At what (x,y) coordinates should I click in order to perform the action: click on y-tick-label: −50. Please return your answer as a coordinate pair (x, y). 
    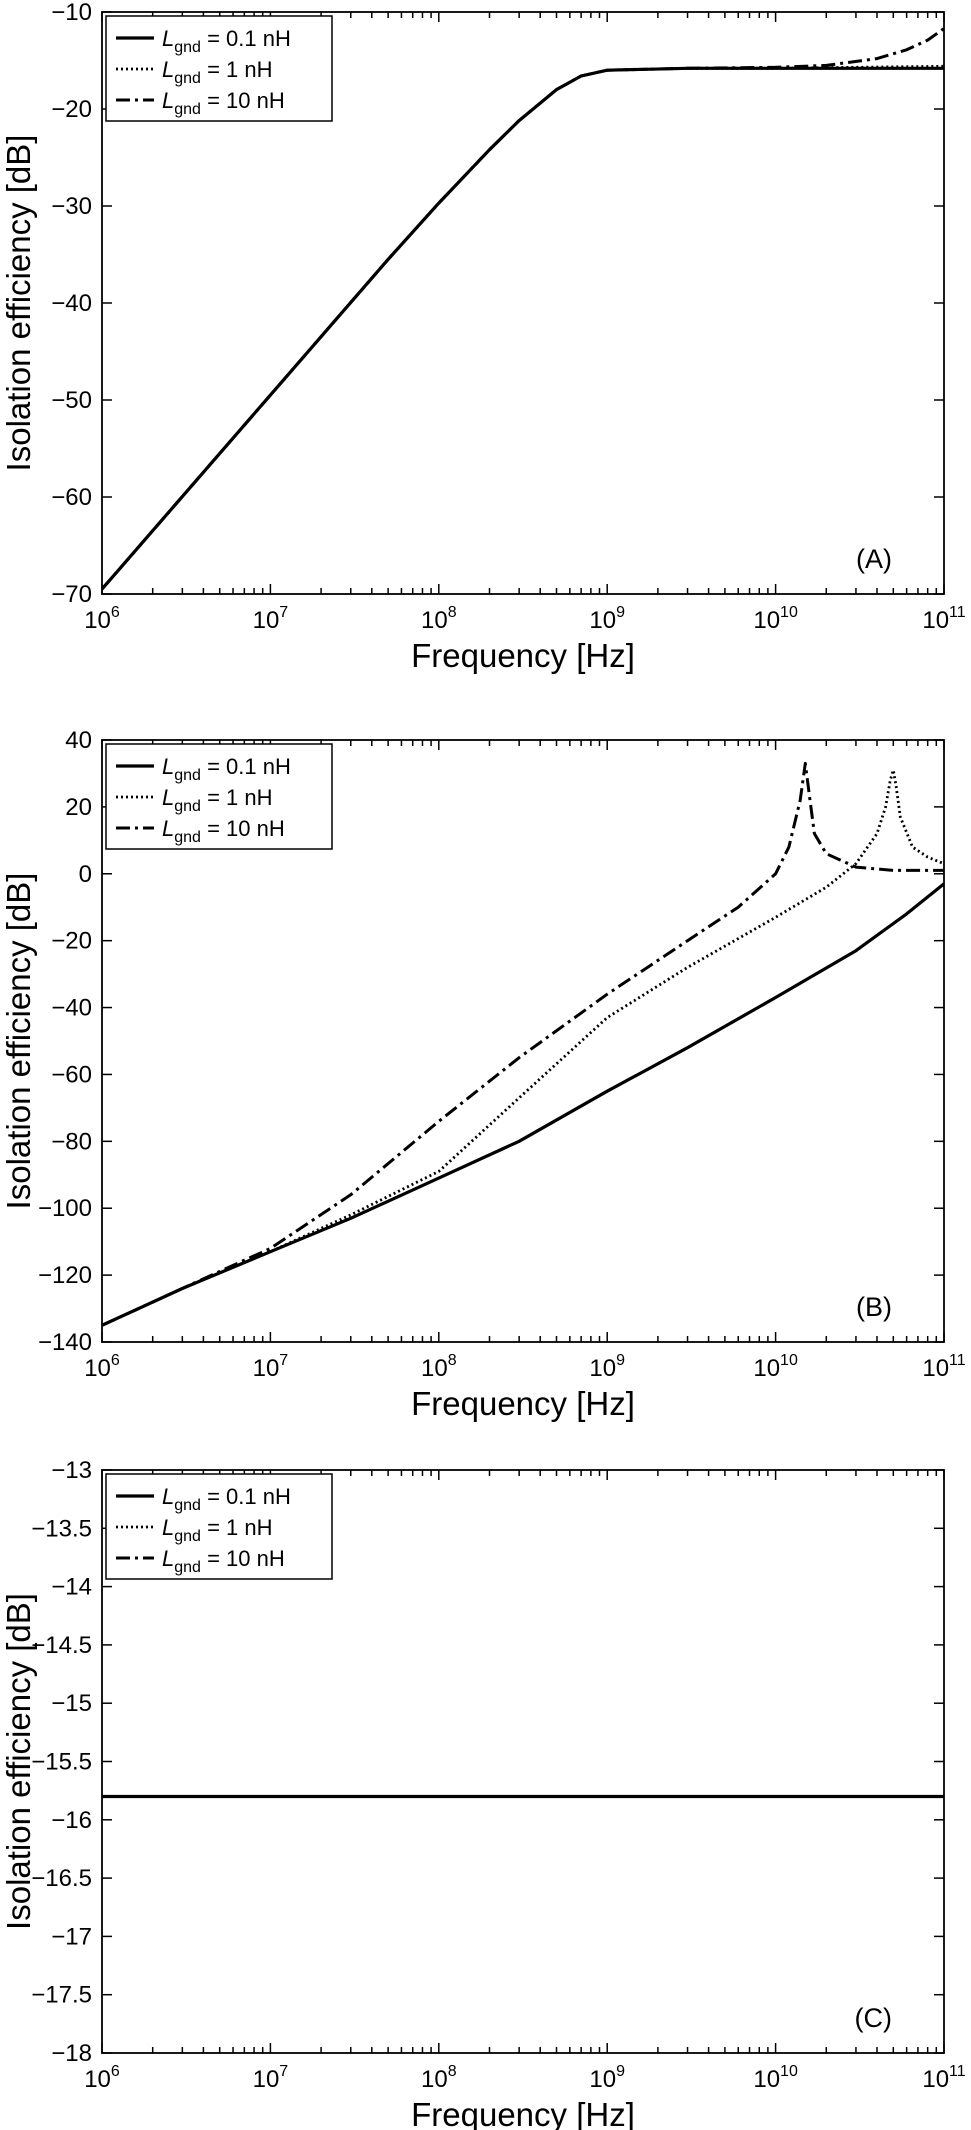
    Looking at the image, I should click on (71, 400).